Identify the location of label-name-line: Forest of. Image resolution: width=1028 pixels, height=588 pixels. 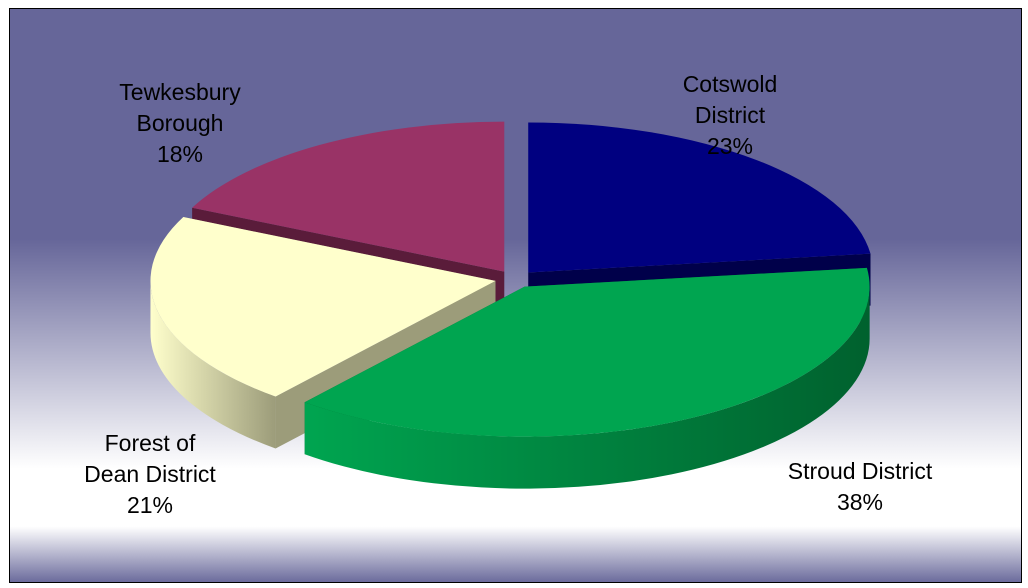
(150, 443).